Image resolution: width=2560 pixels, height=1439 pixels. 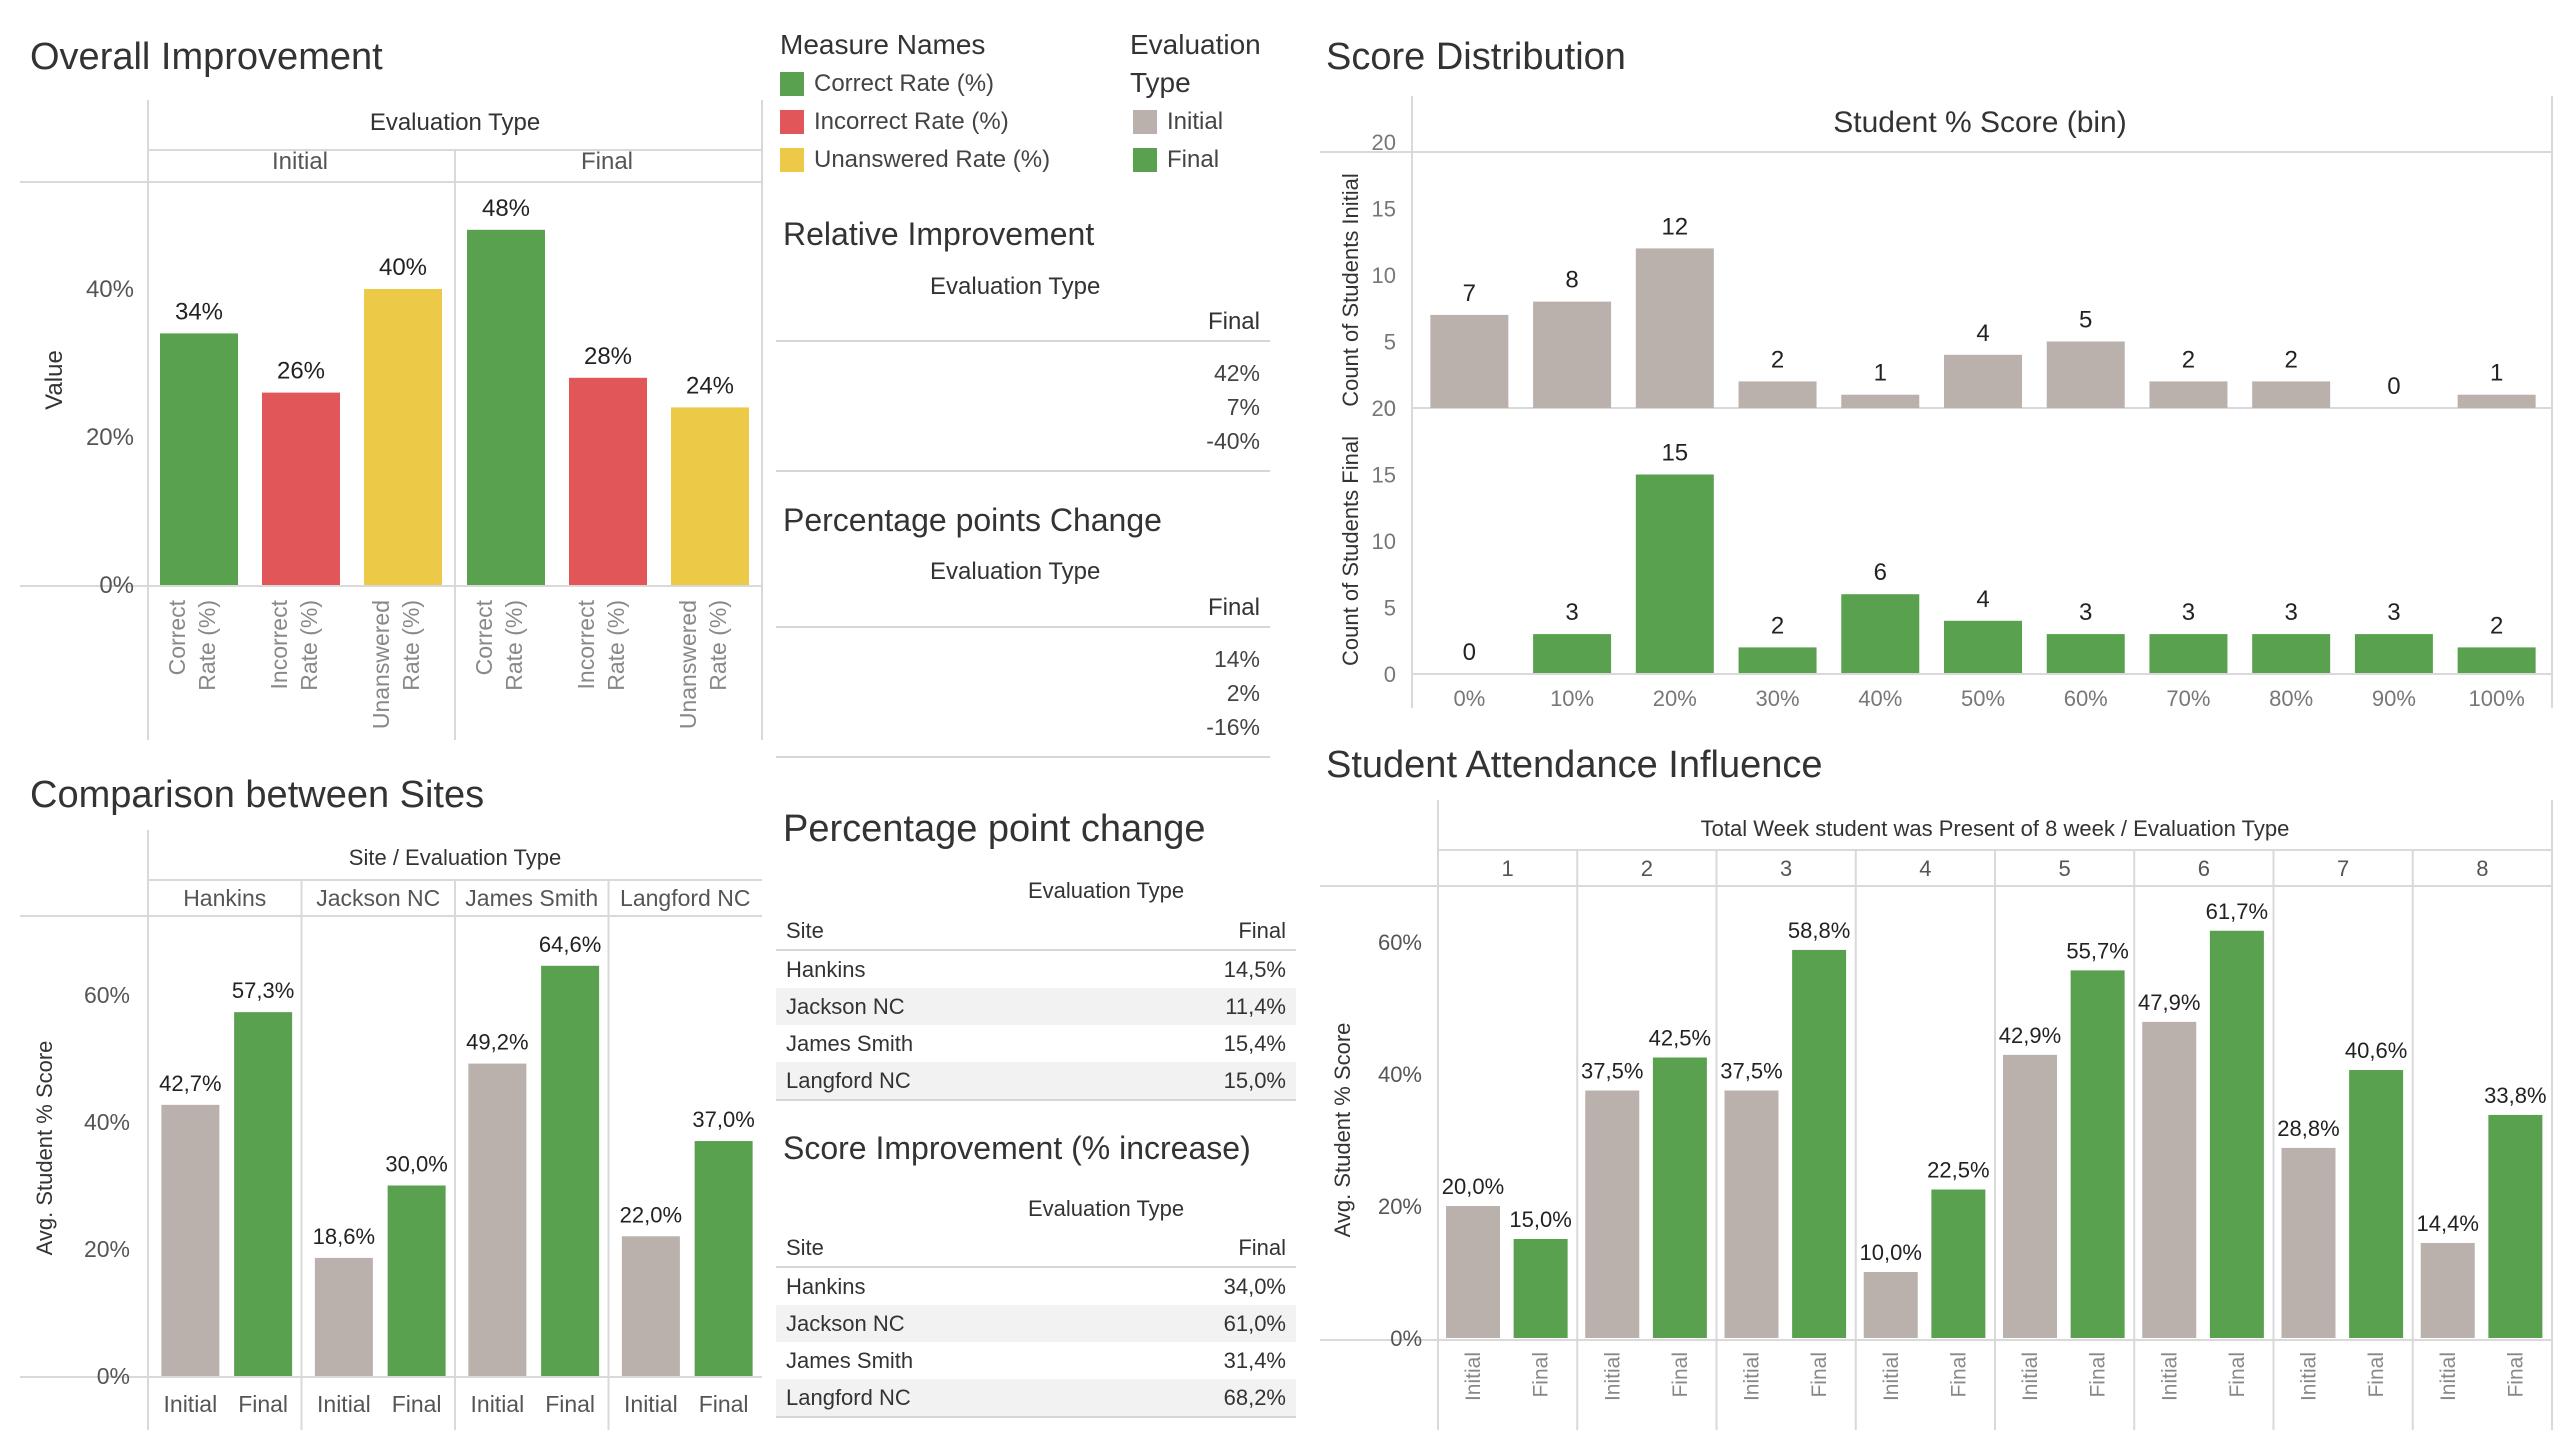 What do you see at coordinates (455, 857) in the screenshot?
I see `sites-header: Site / Evaluation Type` at bounding box center [455, 857].